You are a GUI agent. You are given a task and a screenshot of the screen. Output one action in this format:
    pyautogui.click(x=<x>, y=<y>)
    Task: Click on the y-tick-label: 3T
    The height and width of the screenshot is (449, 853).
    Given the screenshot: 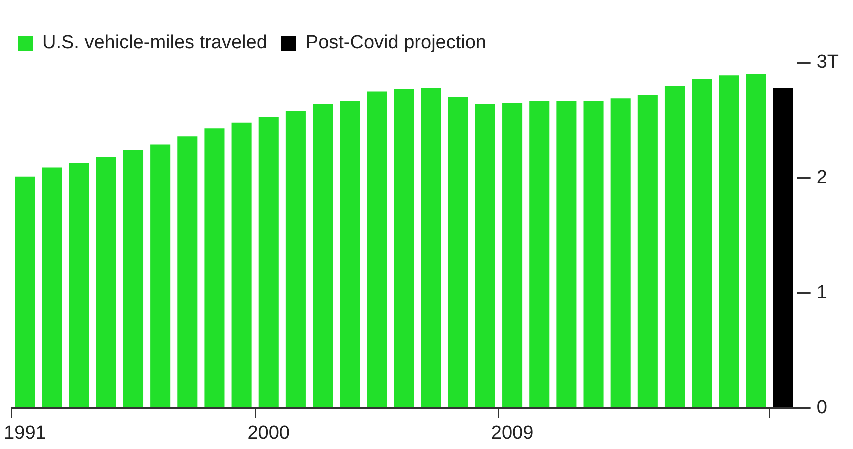 What is the action you would take?
    pyautogui.click(x=828, y=63)
    